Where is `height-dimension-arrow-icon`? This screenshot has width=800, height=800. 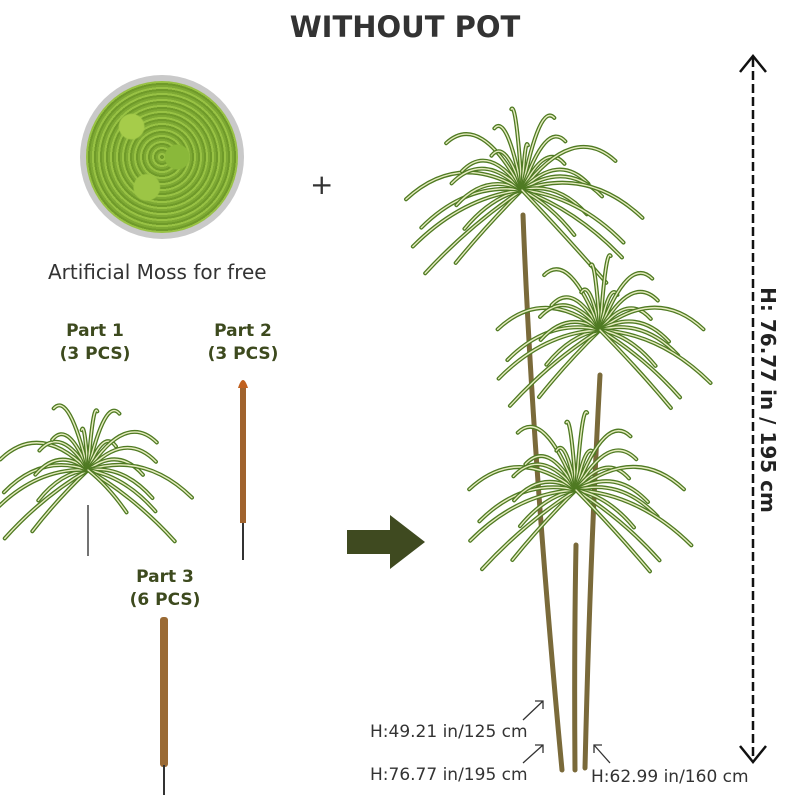
height-dimension-arrow-icon is located at coordinates (753, 409).